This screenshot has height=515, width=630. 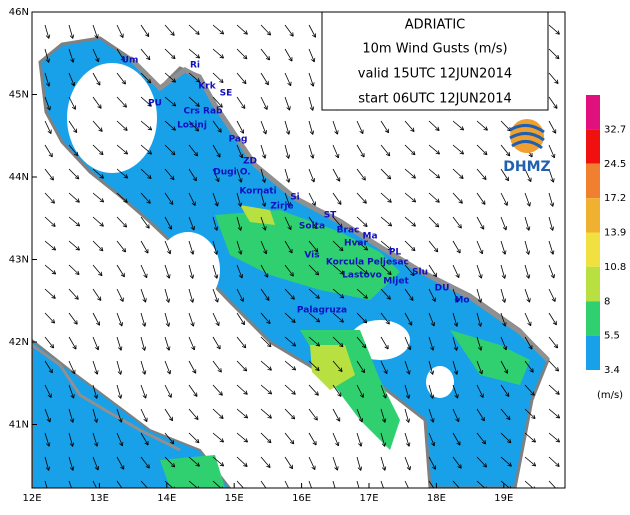 What do you see at coordinates (238, 140) in the screenshot?
I see `place-label: Pag` at bounding box center [238, 140].